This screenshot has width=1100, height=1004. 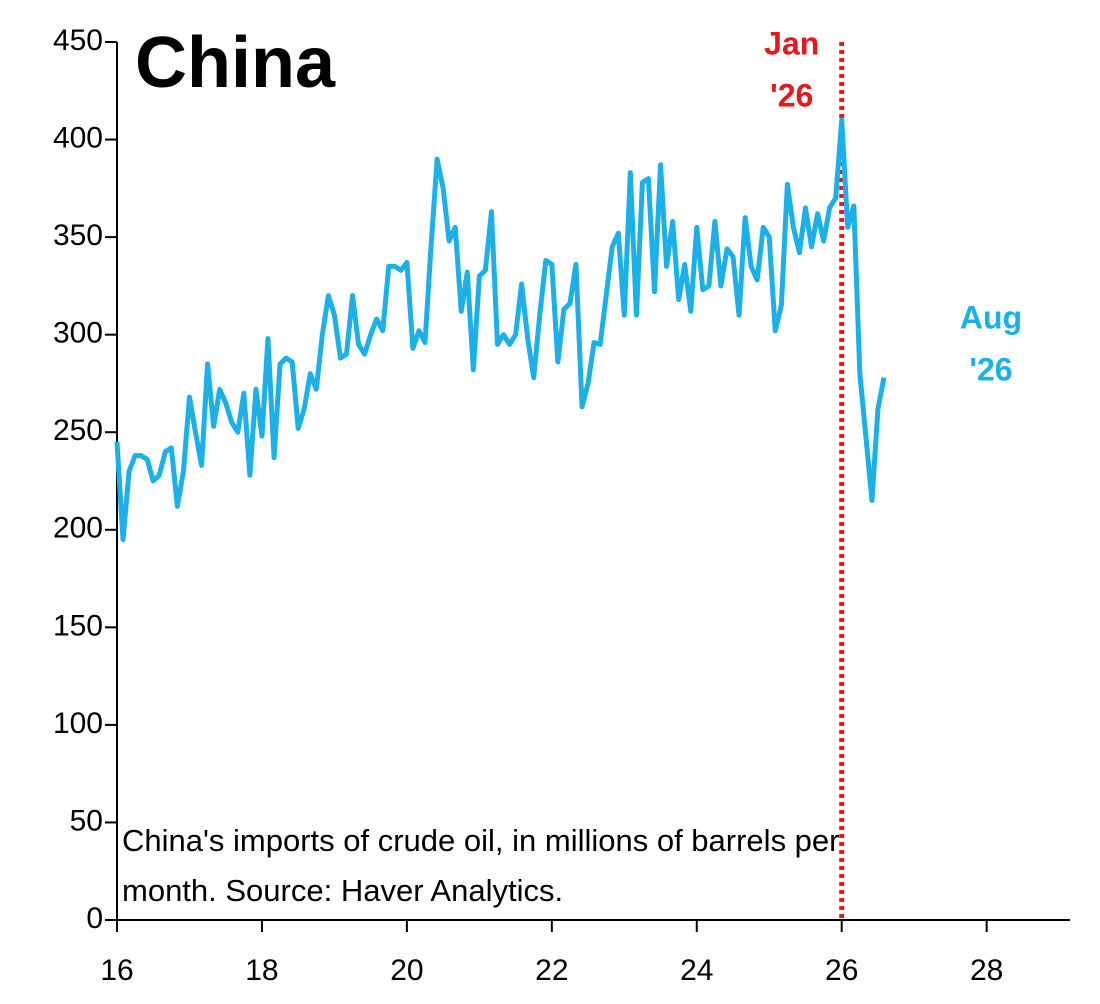 I want to click on y-tick-label: 250, so click(x=78, y=430).